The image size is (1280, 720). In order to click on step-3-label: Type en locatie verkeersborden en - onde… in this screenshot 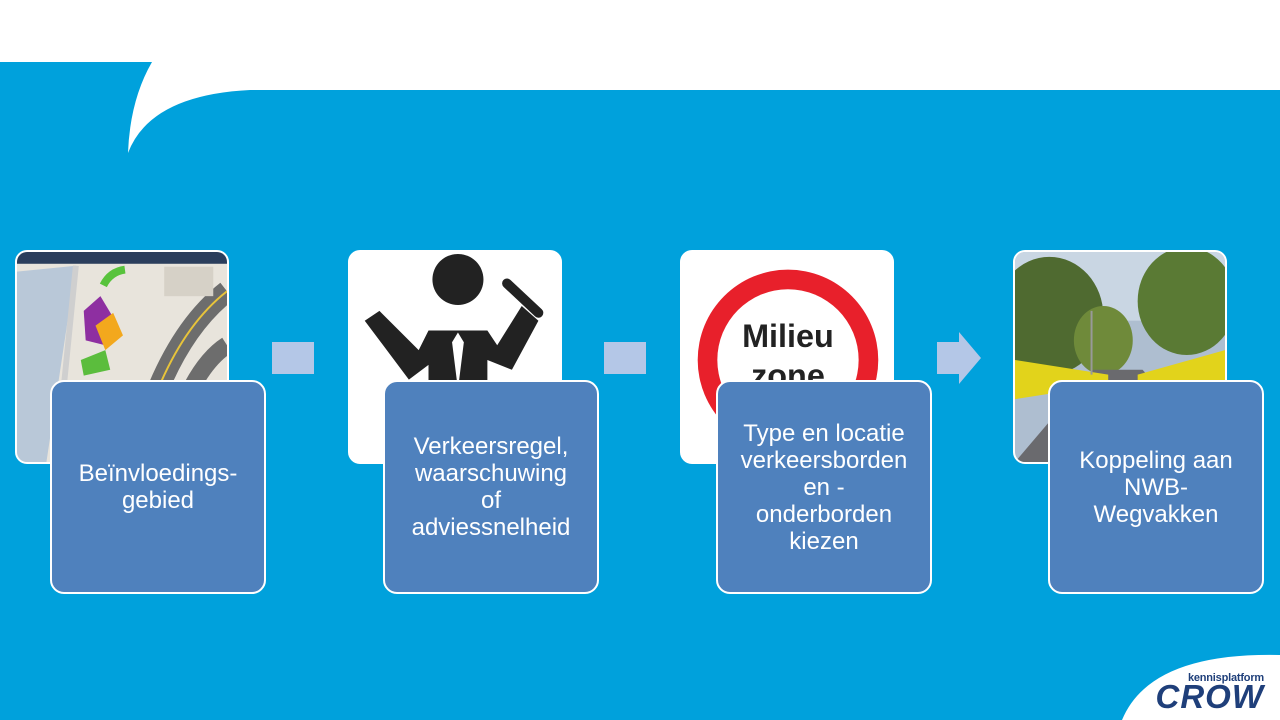, I will do `click(824, 487)`.